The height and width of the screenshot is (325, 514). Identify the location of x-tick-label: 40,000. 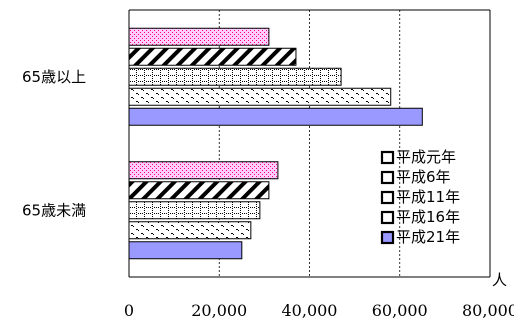
(310, 310).